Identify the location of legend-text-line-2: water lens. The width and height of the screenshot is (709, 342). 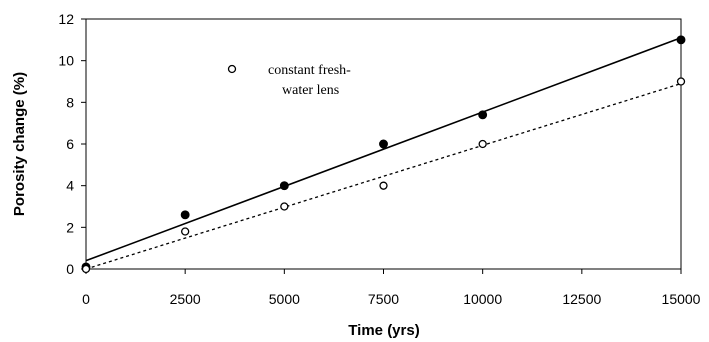
(310, 90).